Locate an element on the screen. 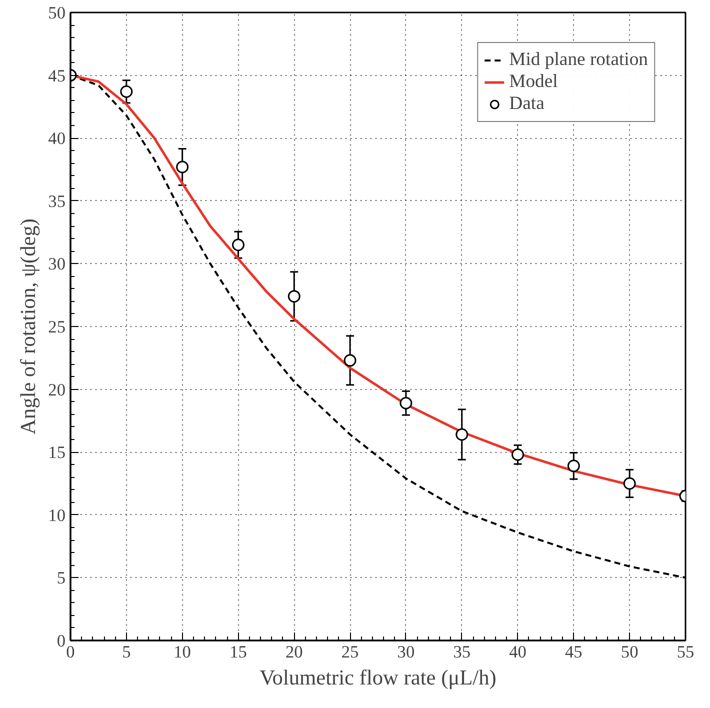 The width and height of the screenshot is (710, 708). x-tick-label: 15 is located at coordinates (238, 652).